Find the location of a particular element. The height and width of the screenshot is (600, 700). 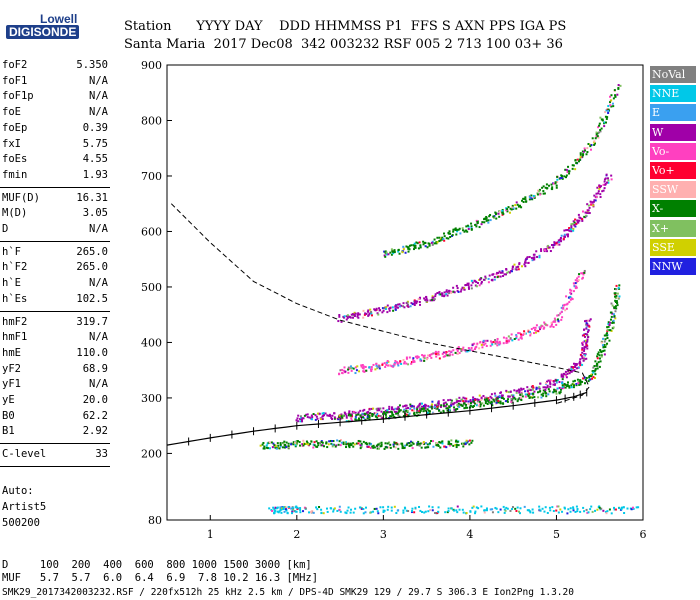

param-row: foEs 4.55 is located at coordinates (55, 159).